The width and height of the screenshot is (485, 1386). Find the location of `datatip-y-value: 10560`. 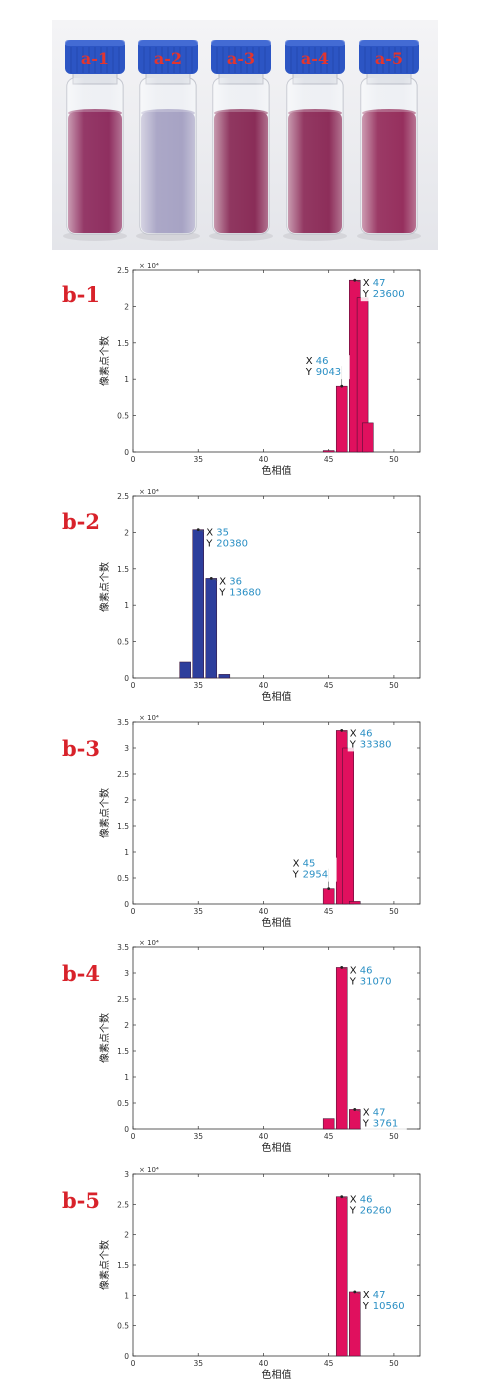

datatip-y-value: 10560 is located at coordinates (389, 1306).